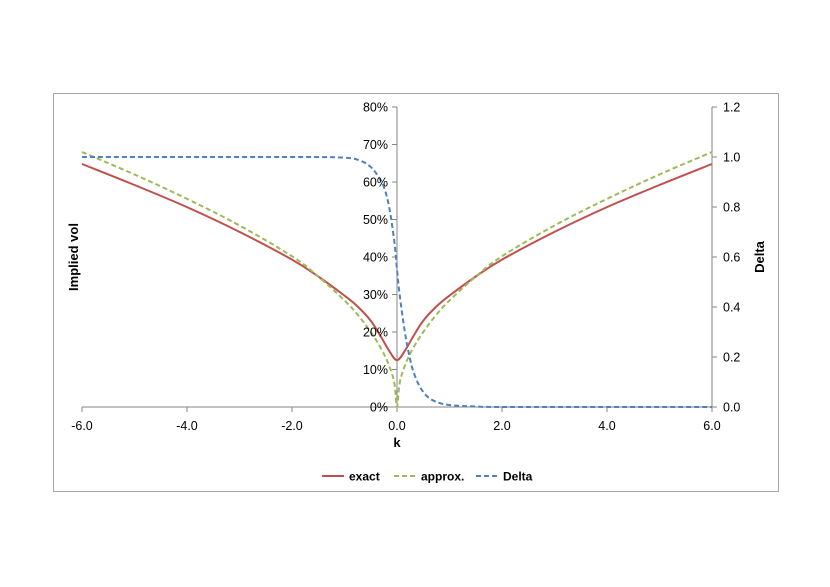 This screenshot has width=830, height=587. What do you see at coordinates (731, 258) in the screenshot?
I see `y2-tick-label: 0.6` at bounding box center [731, 258].